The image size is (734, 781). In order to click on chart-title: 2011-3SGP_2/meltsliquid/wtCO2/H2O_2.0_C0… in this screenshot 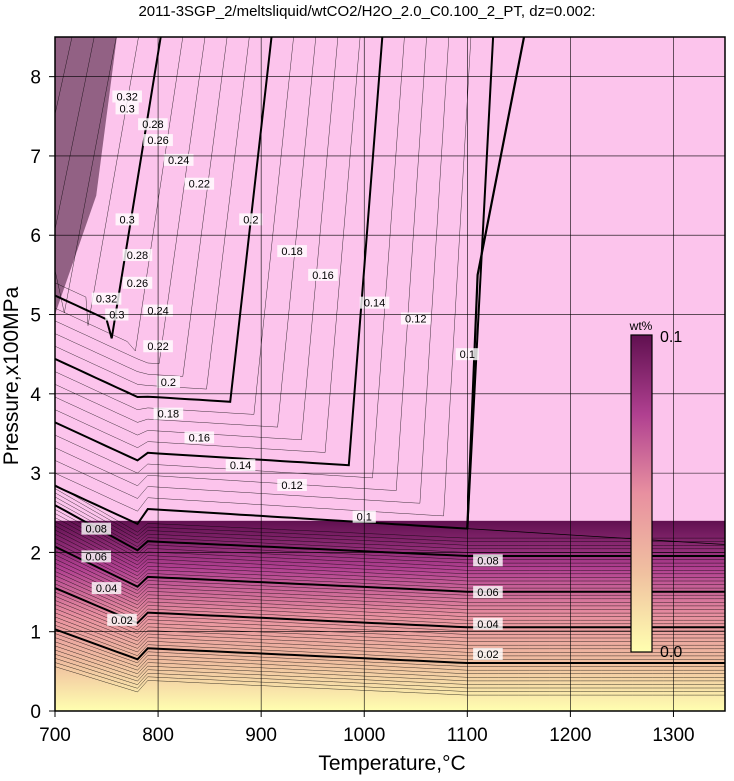, I will do `click(366, 11)`.